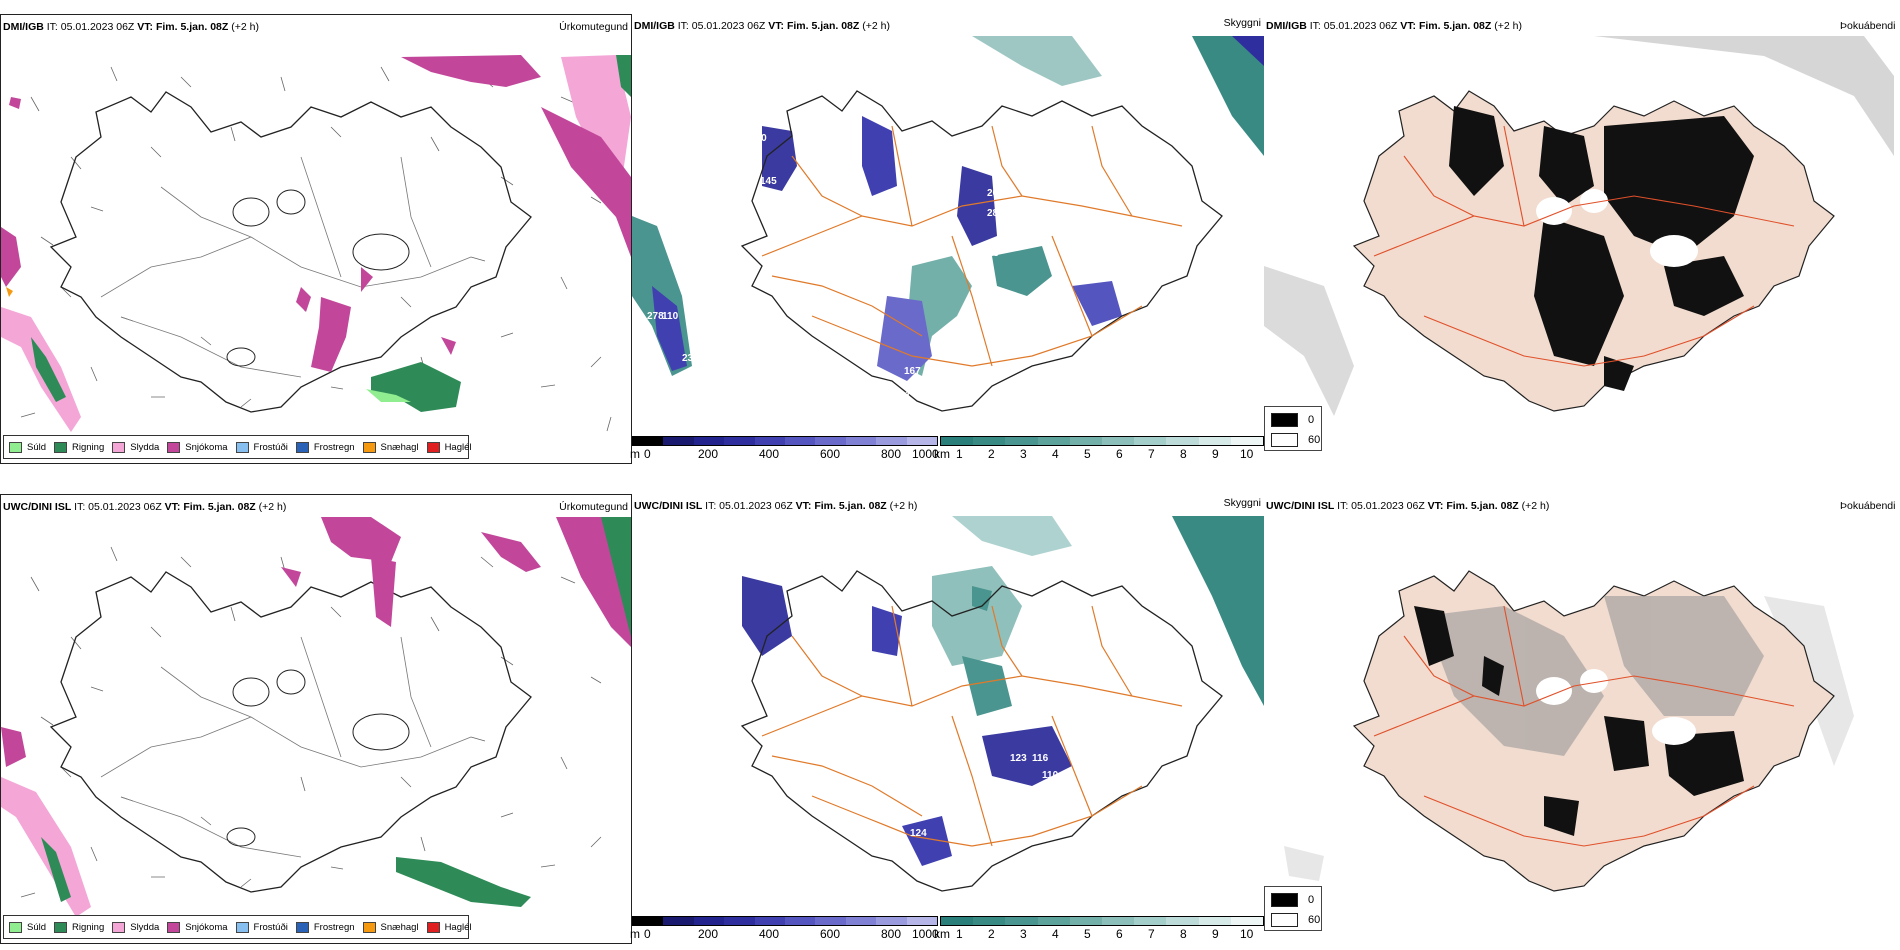 This screenshot has width=1900, height=950. Describe the element at coordinates (758, 138) in the screenshot. I see `svg-text: 140` at that location.